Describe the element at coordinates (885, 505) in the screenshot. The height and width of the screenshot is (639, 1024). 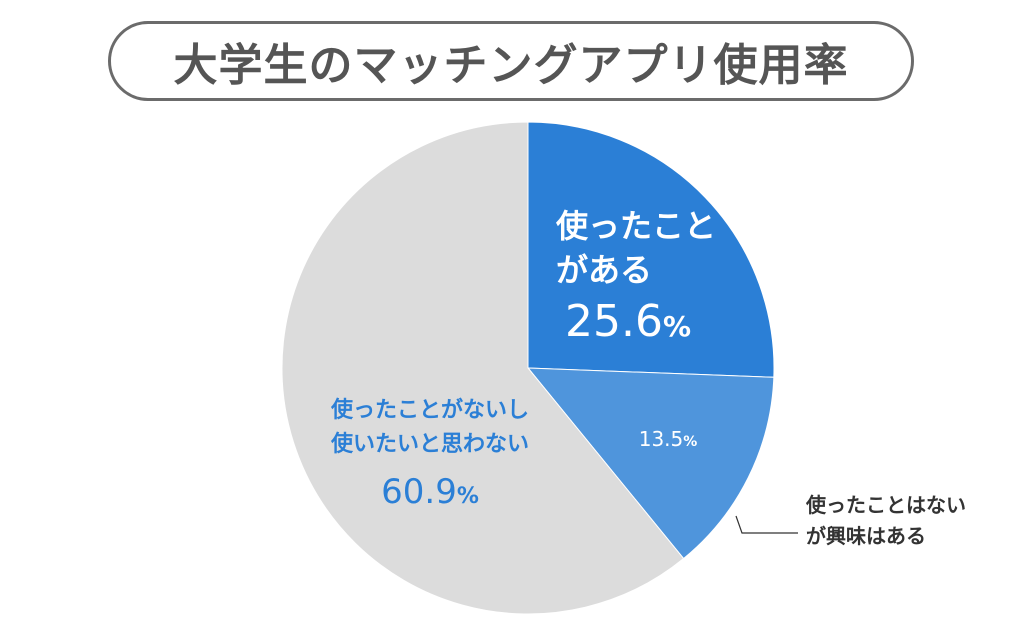
I see `slice-1-label-line-1: 使ったことはない` at that location.